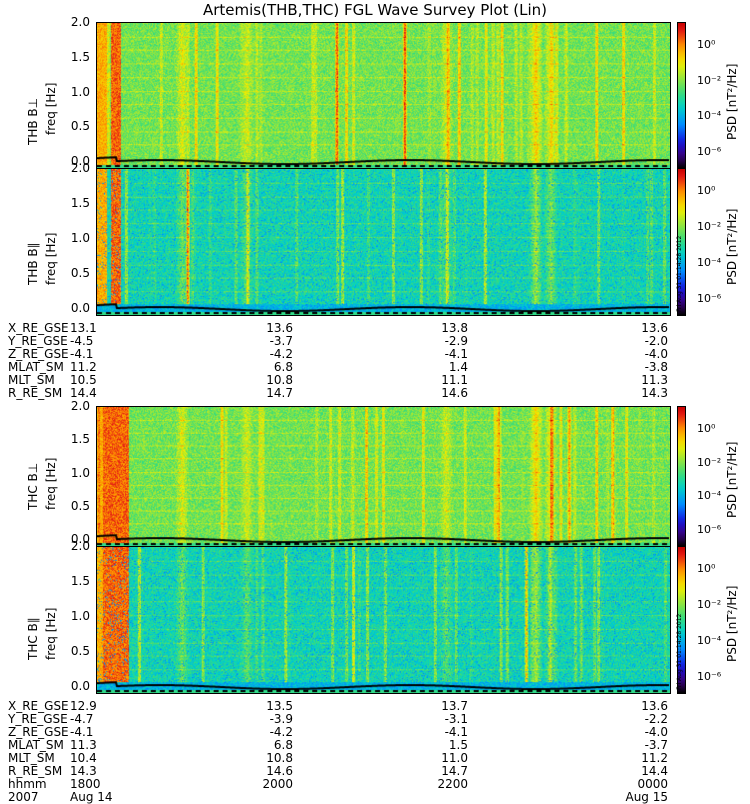 Image resolution: width=750 pixels, height=804 pixels. I want to click on ylabel-thb-bperp-probe: THB B⊥, so click(33, 121).